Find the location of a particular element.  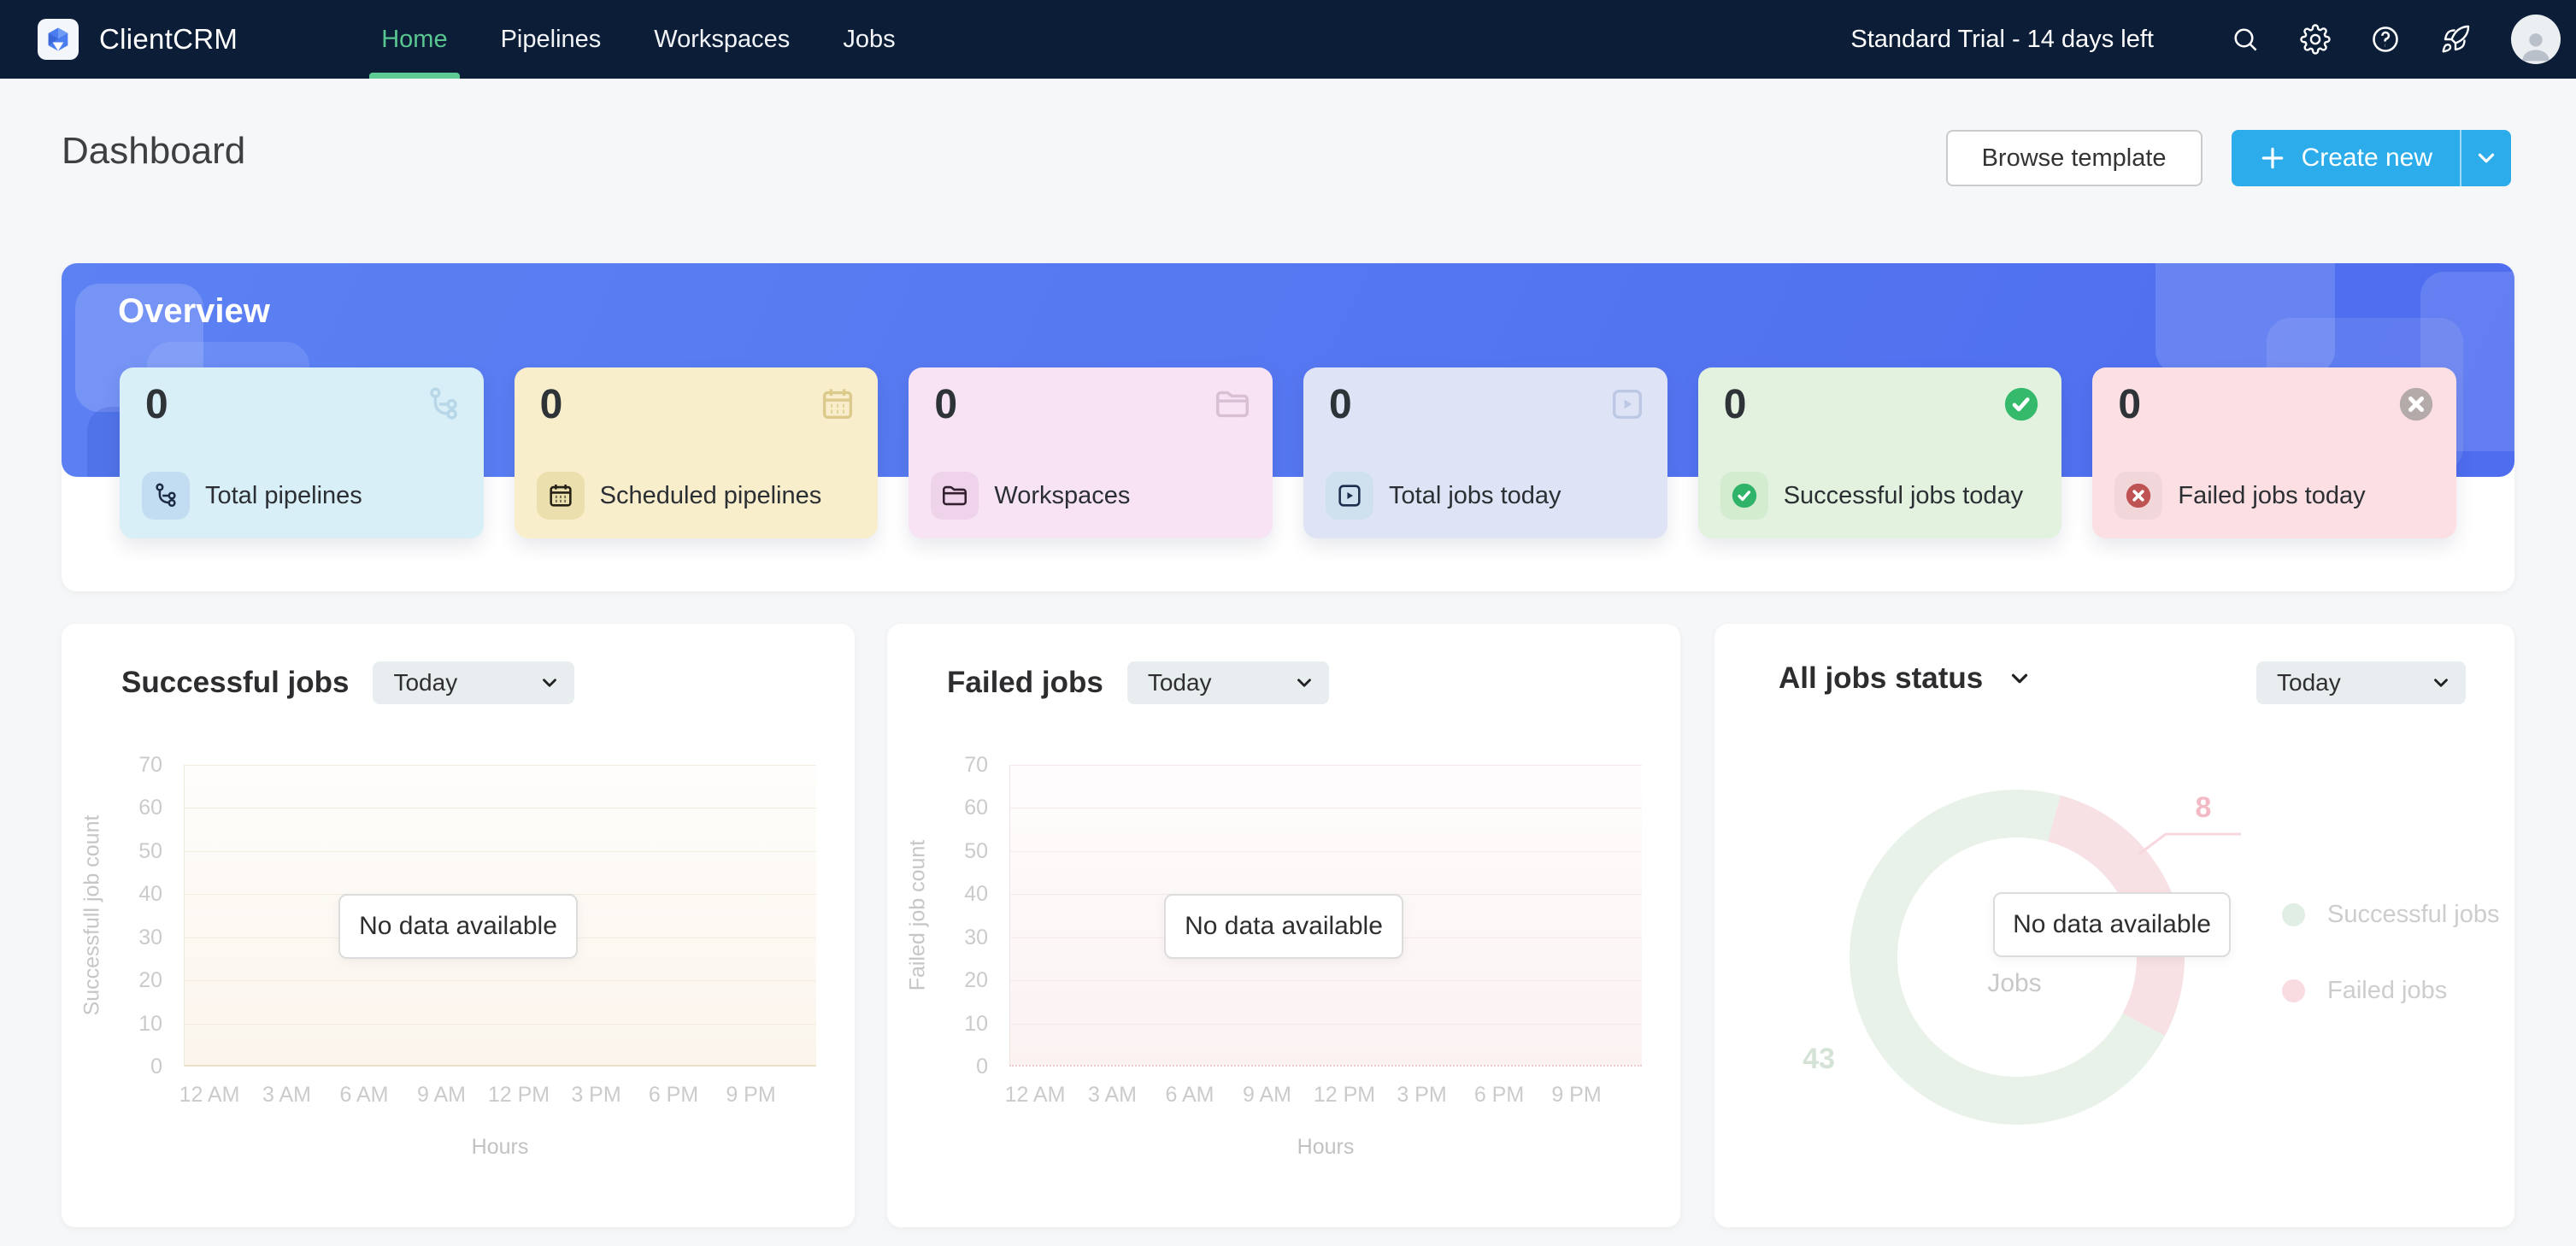

overview-title: Overview is located at coordinates (194, 311).